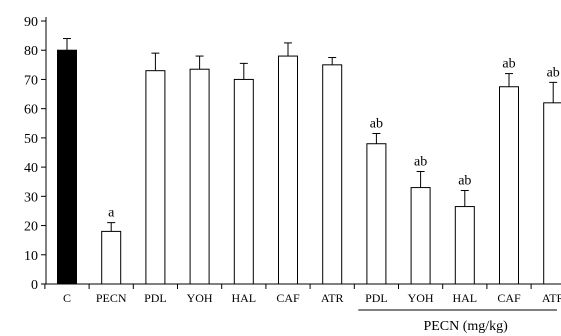 This screenshot has height=336, width=561. I want to click on y-tick-label: 10, so click(31, 256).